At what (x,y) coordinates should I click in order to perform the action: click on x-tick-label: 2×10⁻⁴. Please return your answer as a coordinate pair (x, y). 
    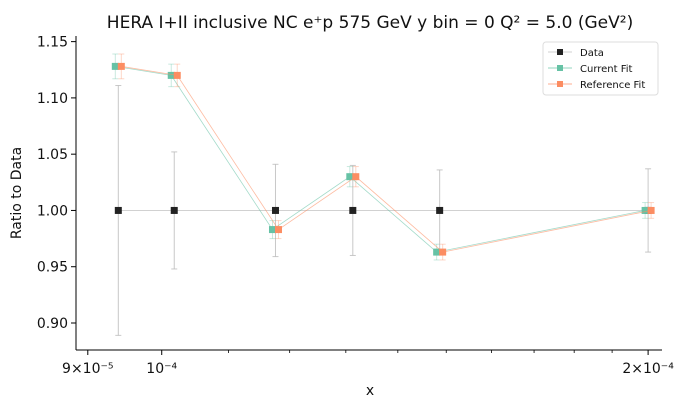
    Looking at the image, I should click on (648, 369).